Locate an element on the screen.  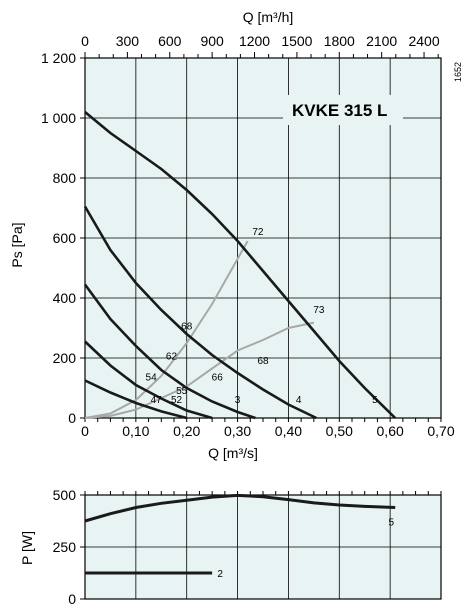
curve-annotation: 72 is located at coordinates (258, 232).